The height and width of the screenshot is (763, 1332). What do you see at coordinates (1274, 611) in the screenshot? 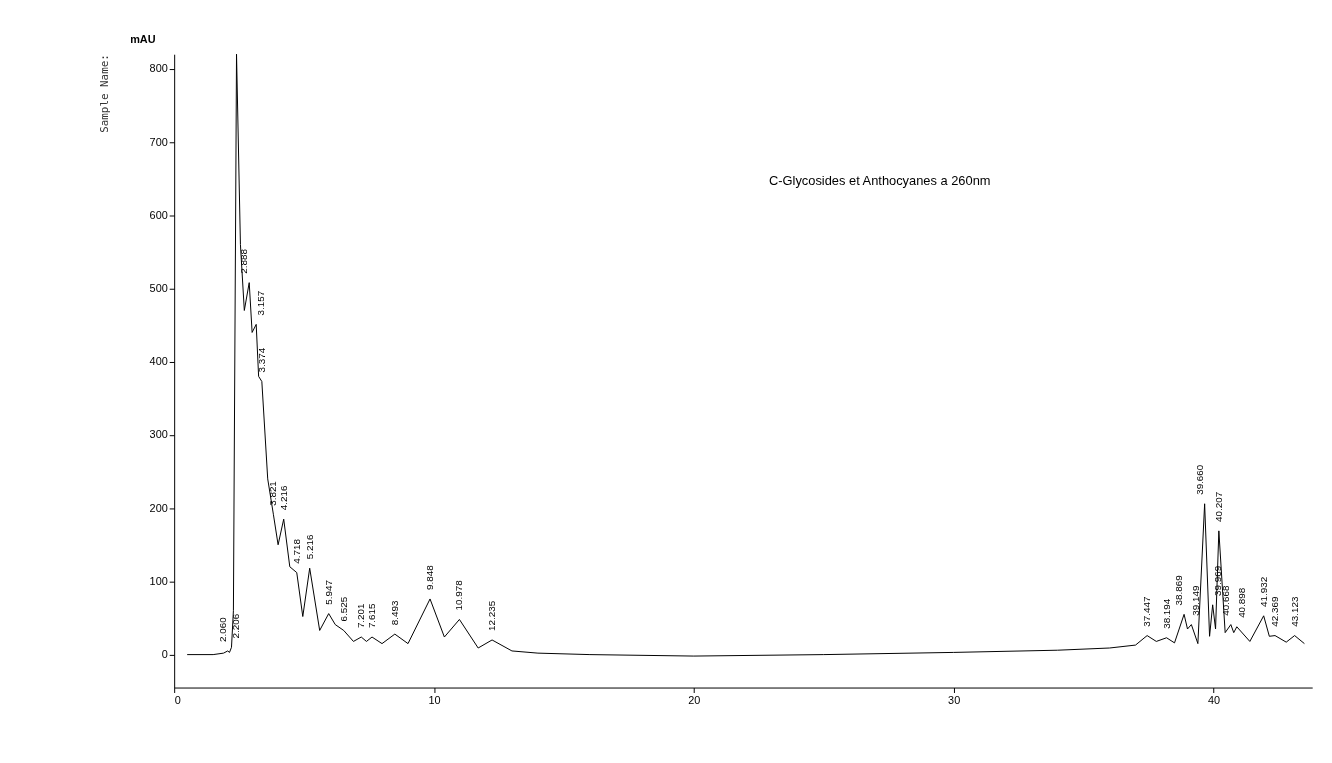
I see `annotation: 42.369` at bounding box center [1274, 611].